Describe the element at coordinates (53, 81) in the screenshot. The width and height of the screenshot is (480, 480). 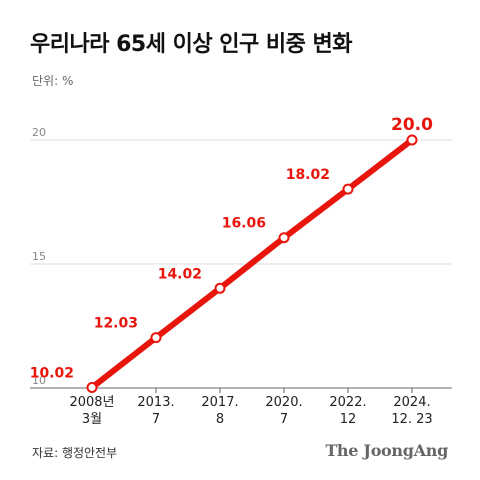
I see `unit-label: 단위: %` at that location.